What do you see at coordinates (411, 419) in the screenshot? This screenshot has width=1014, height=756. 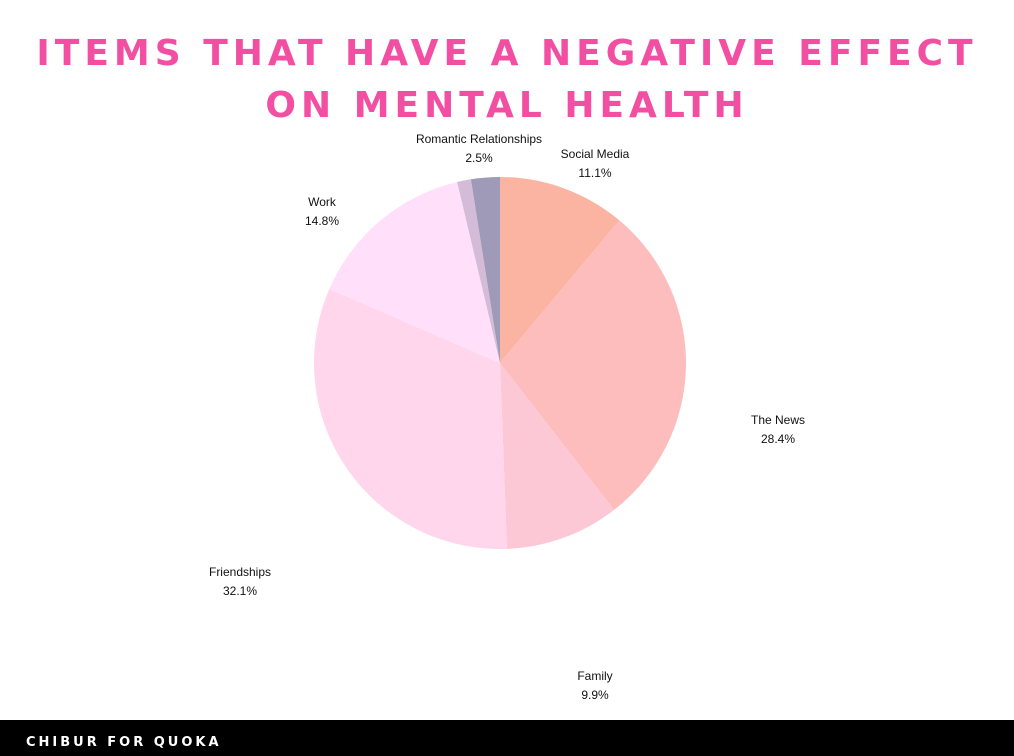 I see `pie-slice-friendships` at bounding box center [411, 419].